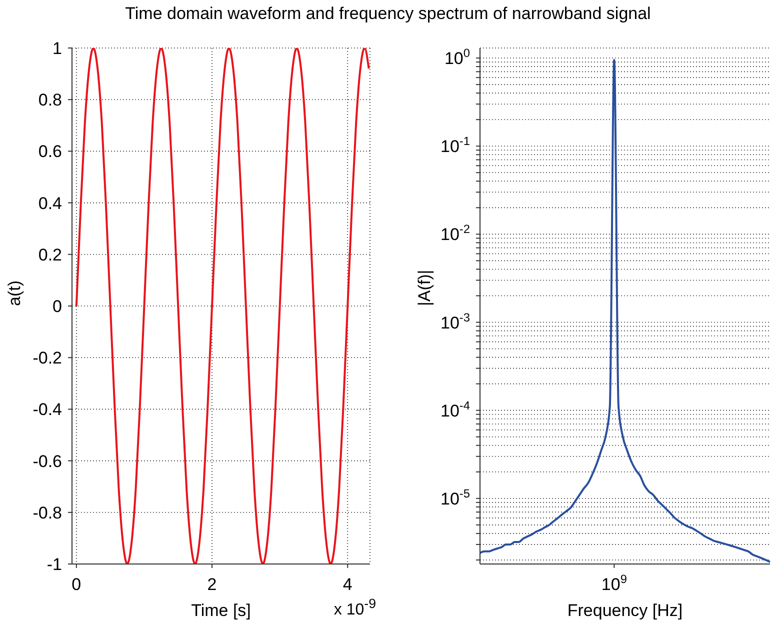 This screenshot has width=776, height=624. Describe the element at coordinates (50, 254) in the screenshot. I see `y-tick-label: 0.2` at that location.